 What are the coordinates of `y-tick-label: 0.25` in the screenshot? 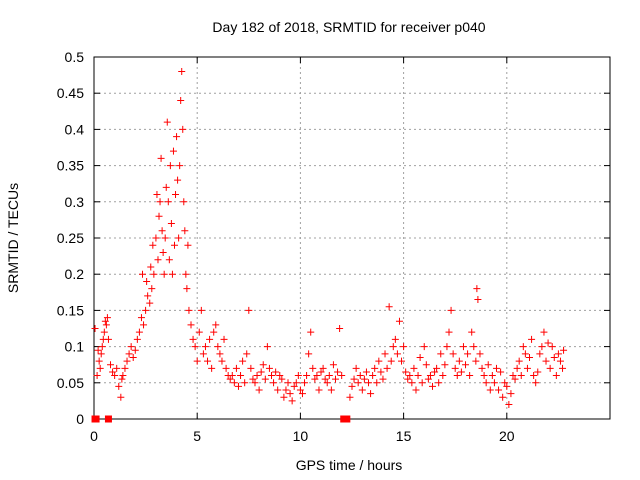 It's located at (70, 238).